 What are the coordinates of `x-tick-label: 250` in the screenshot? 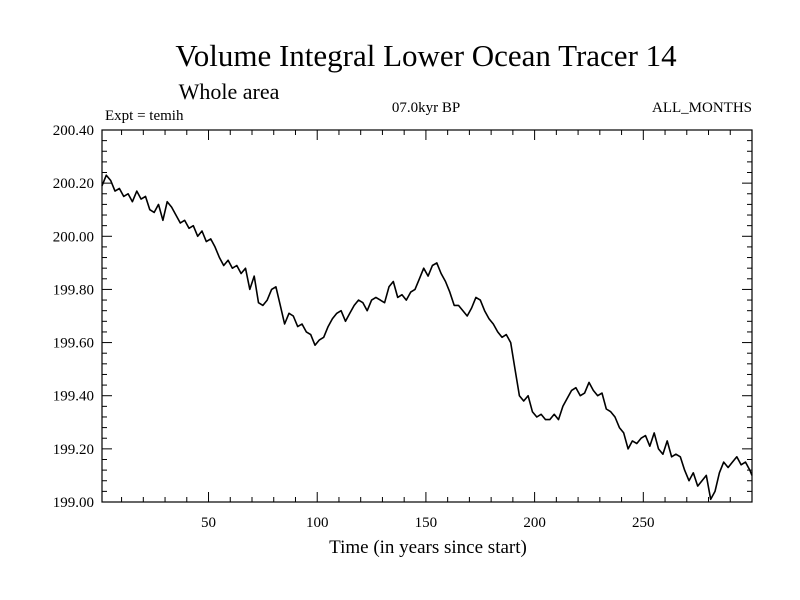 It's located at (643, 523).